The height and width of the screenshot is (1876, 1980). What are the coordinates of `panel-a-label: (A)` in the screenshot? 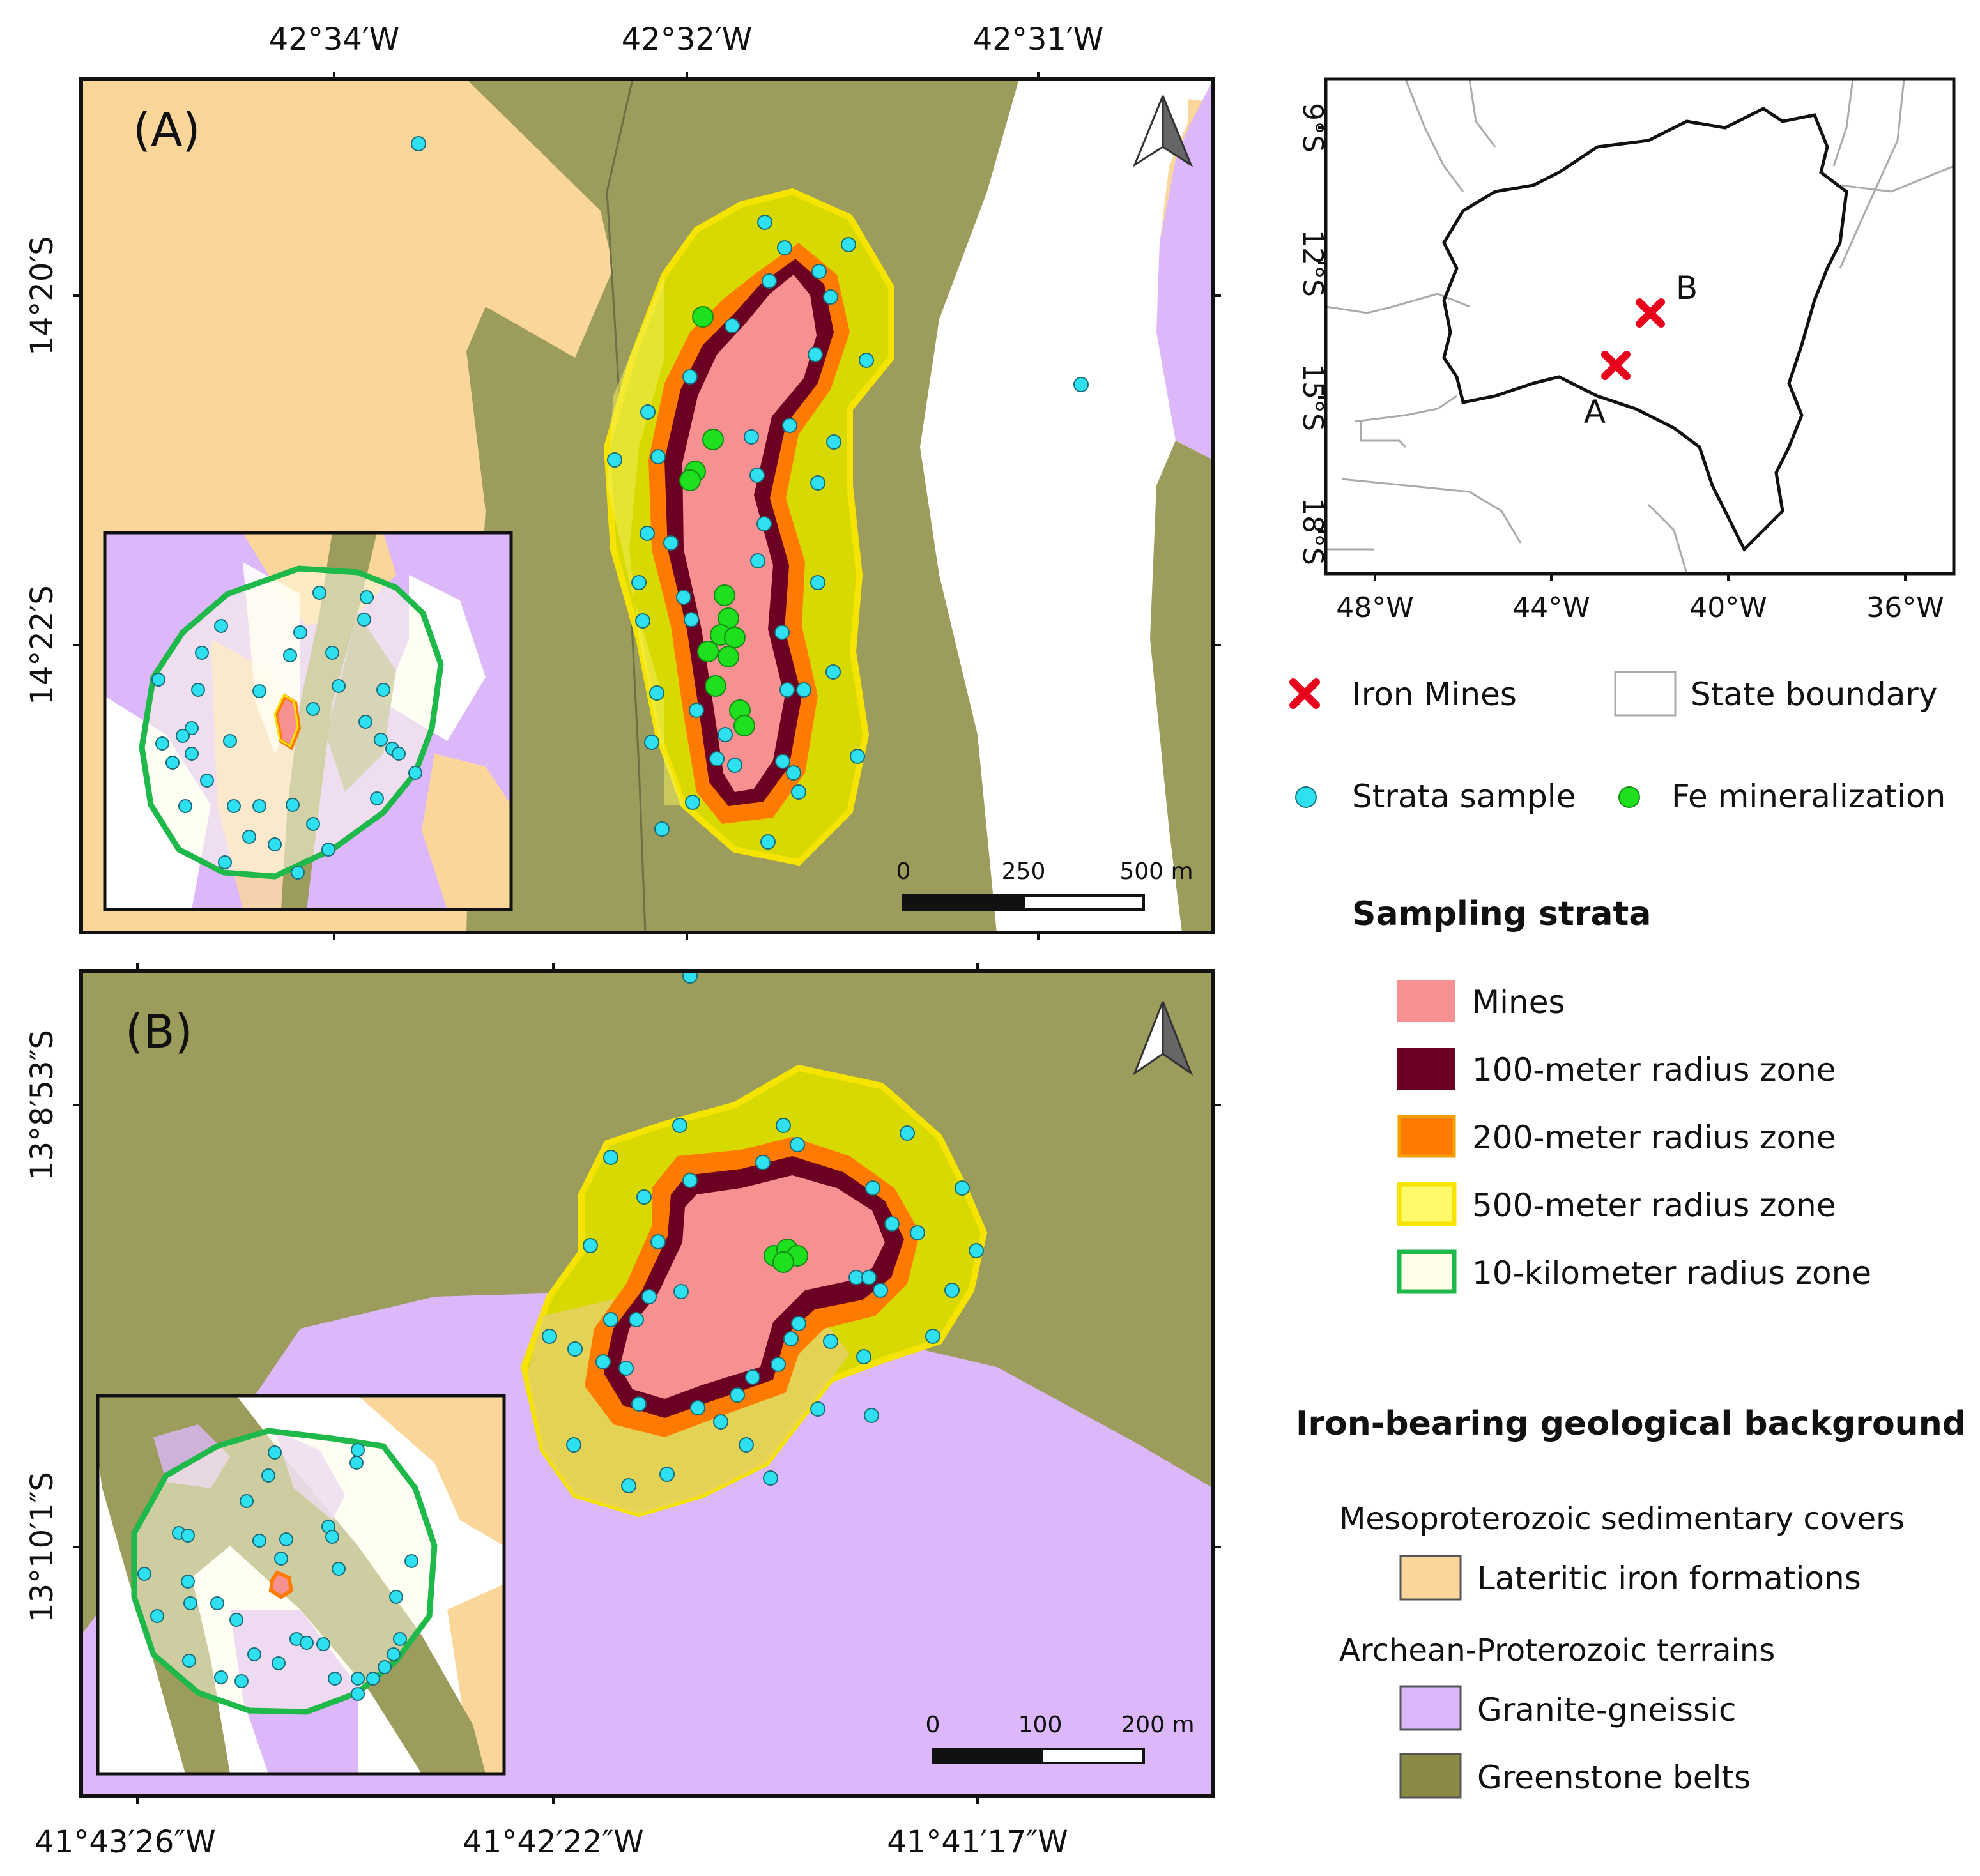 It's located at (166, 129).